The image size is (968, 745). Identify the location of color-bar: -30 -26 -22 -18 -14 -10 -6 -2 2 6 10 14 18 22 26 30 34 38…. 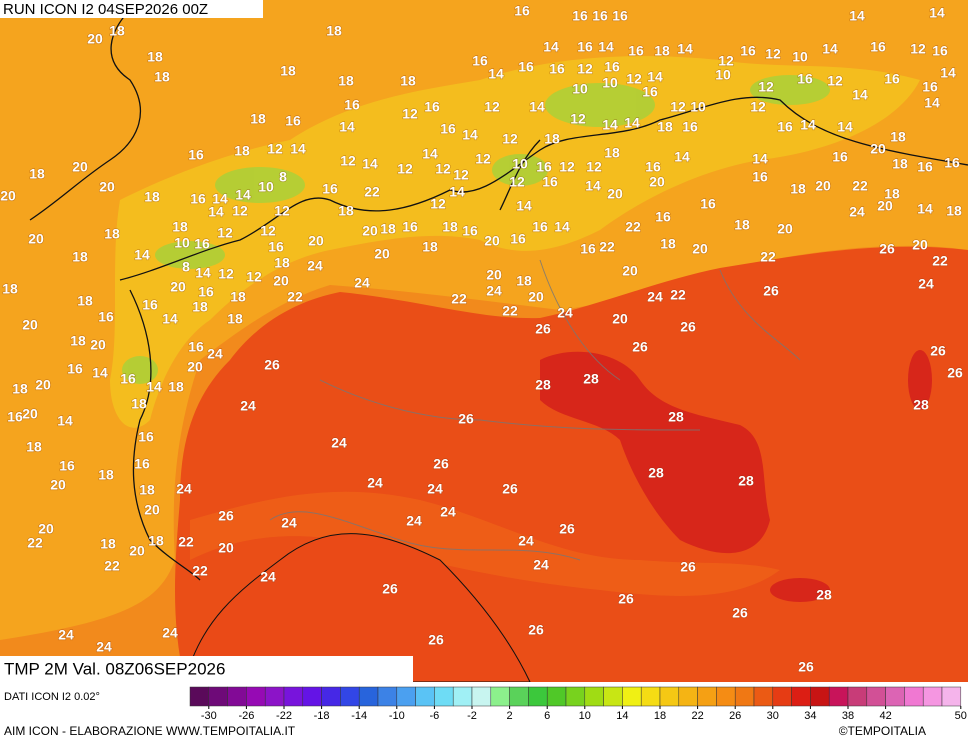
(578, 704).